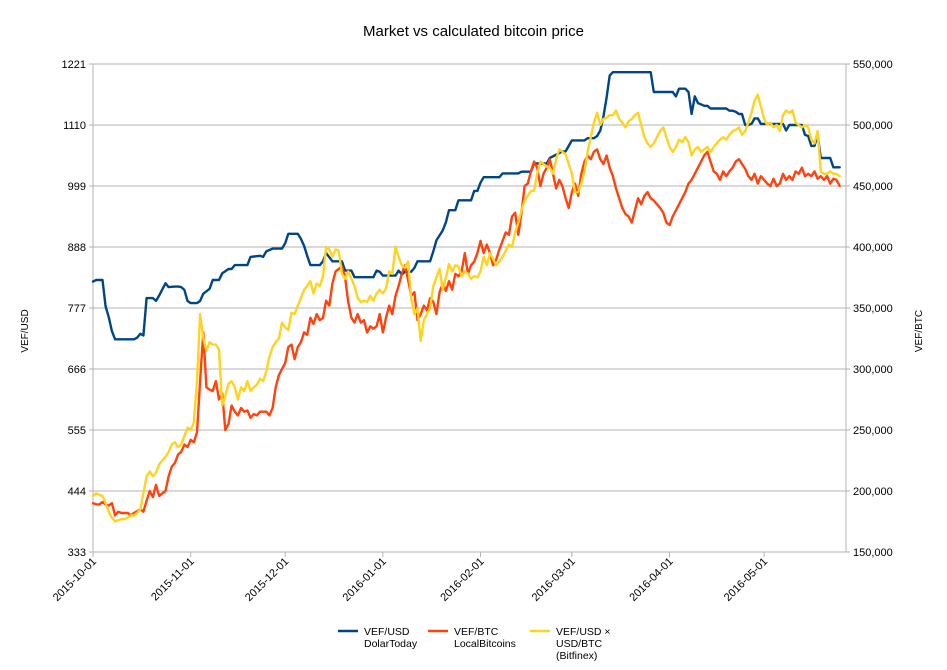  What do you see at coordinates (579, 644) in the screenshot?
I see `legend-label-3: USD/BTC` at bounding box center [579, 644].